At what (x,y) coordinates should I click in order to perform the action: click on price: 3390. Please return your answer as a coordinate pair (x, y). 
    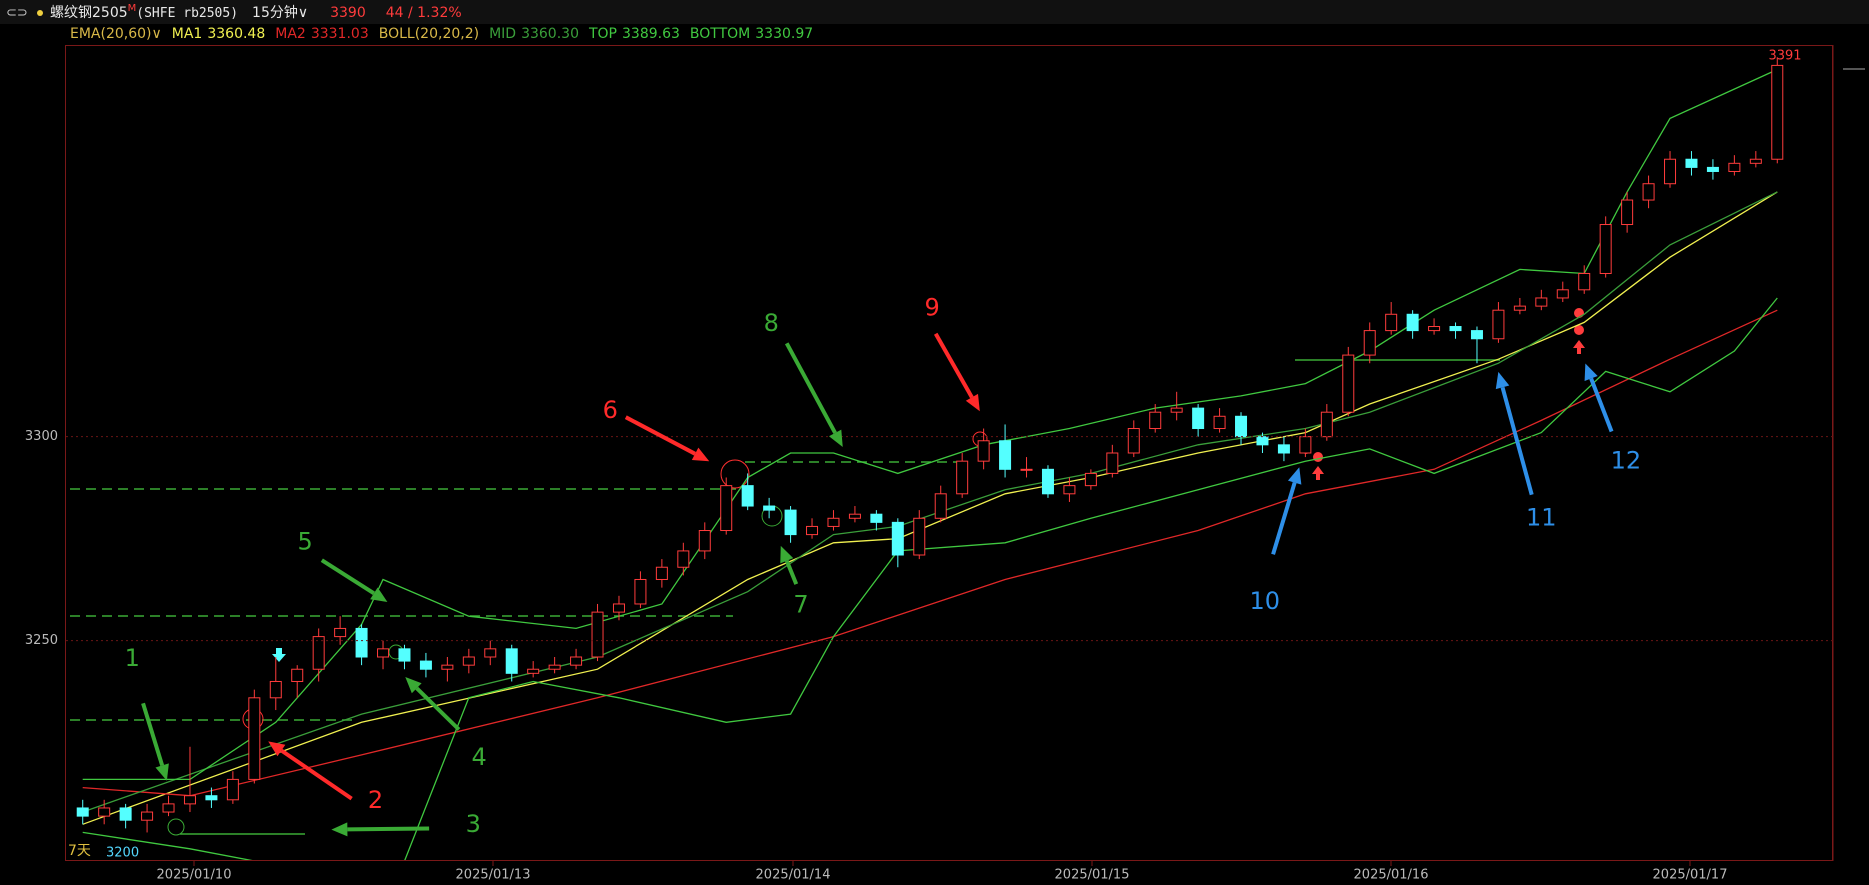
    Looking at the image, I should click on (348, 13).